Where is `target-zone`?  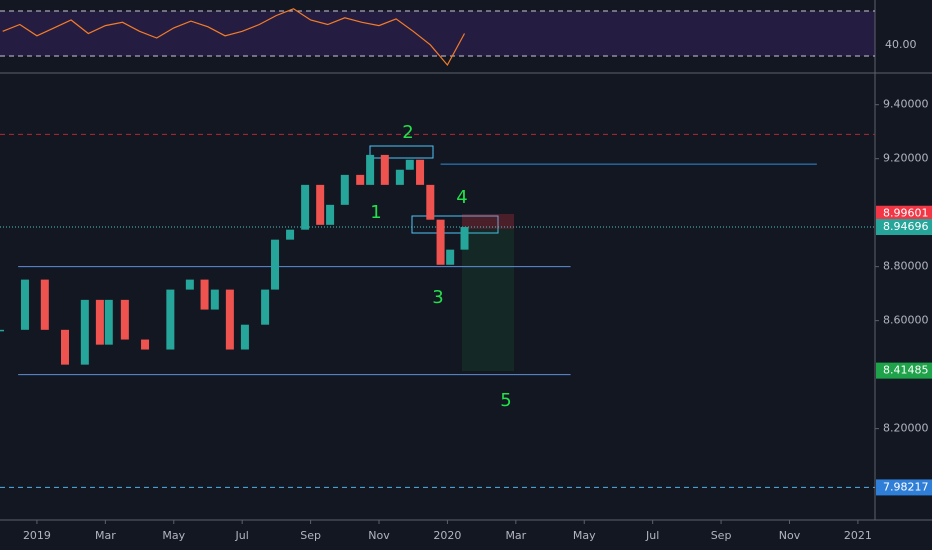 target-zone is located at coordinates (488, 300).